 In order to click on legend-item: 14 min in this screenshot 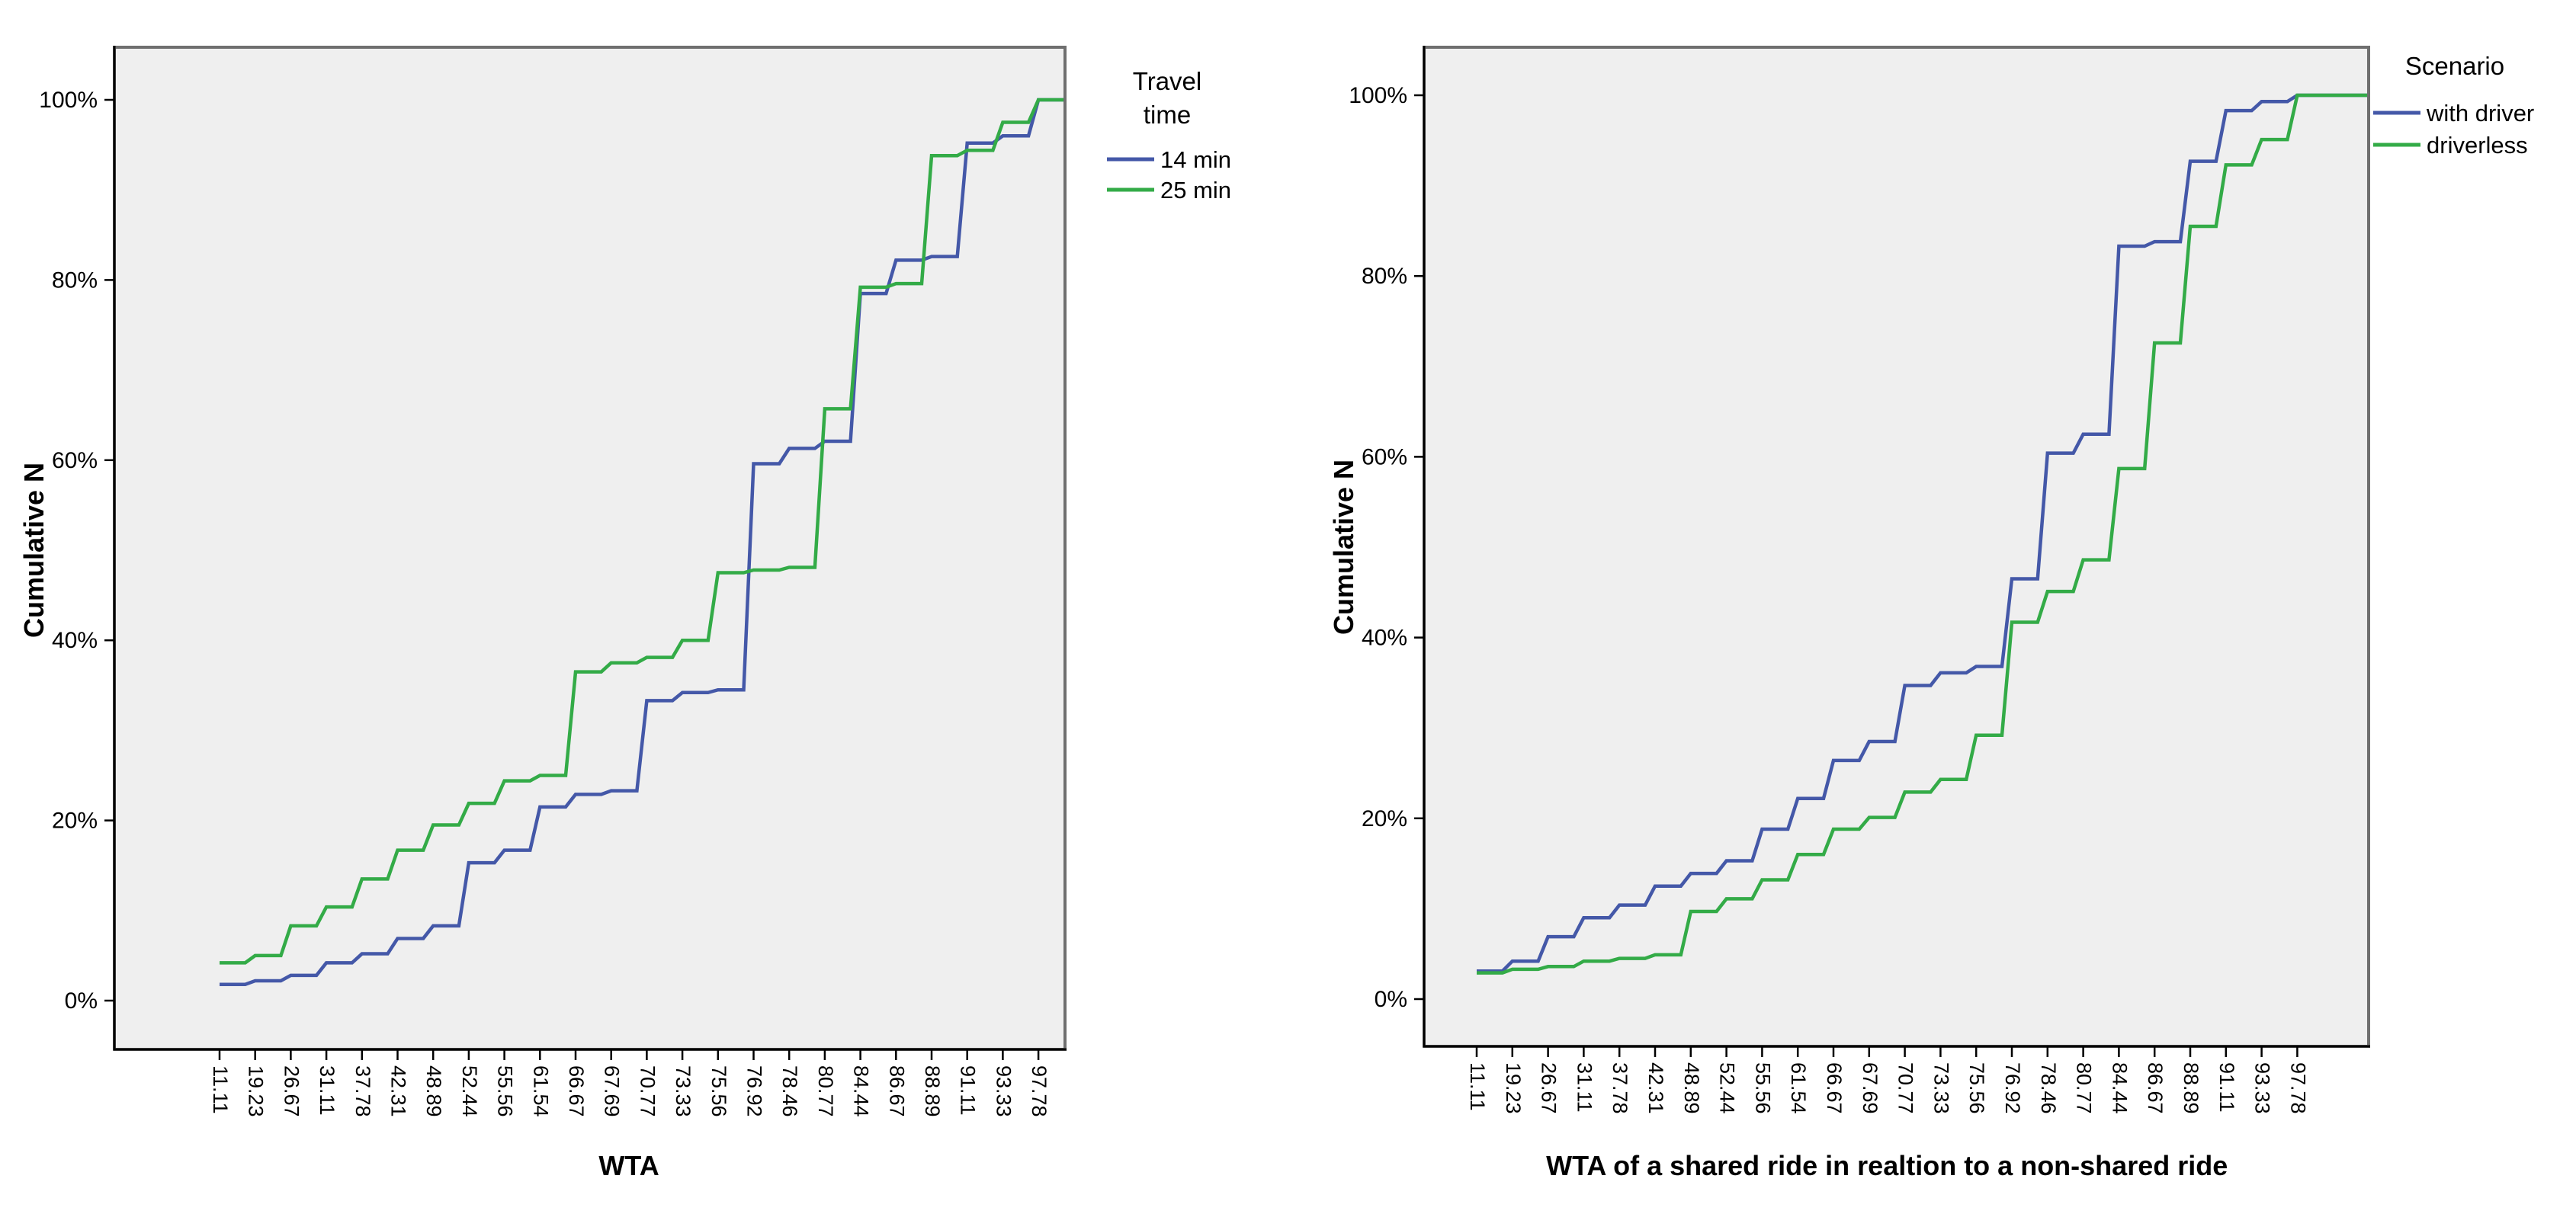, I will do `click(1169, 159)`.